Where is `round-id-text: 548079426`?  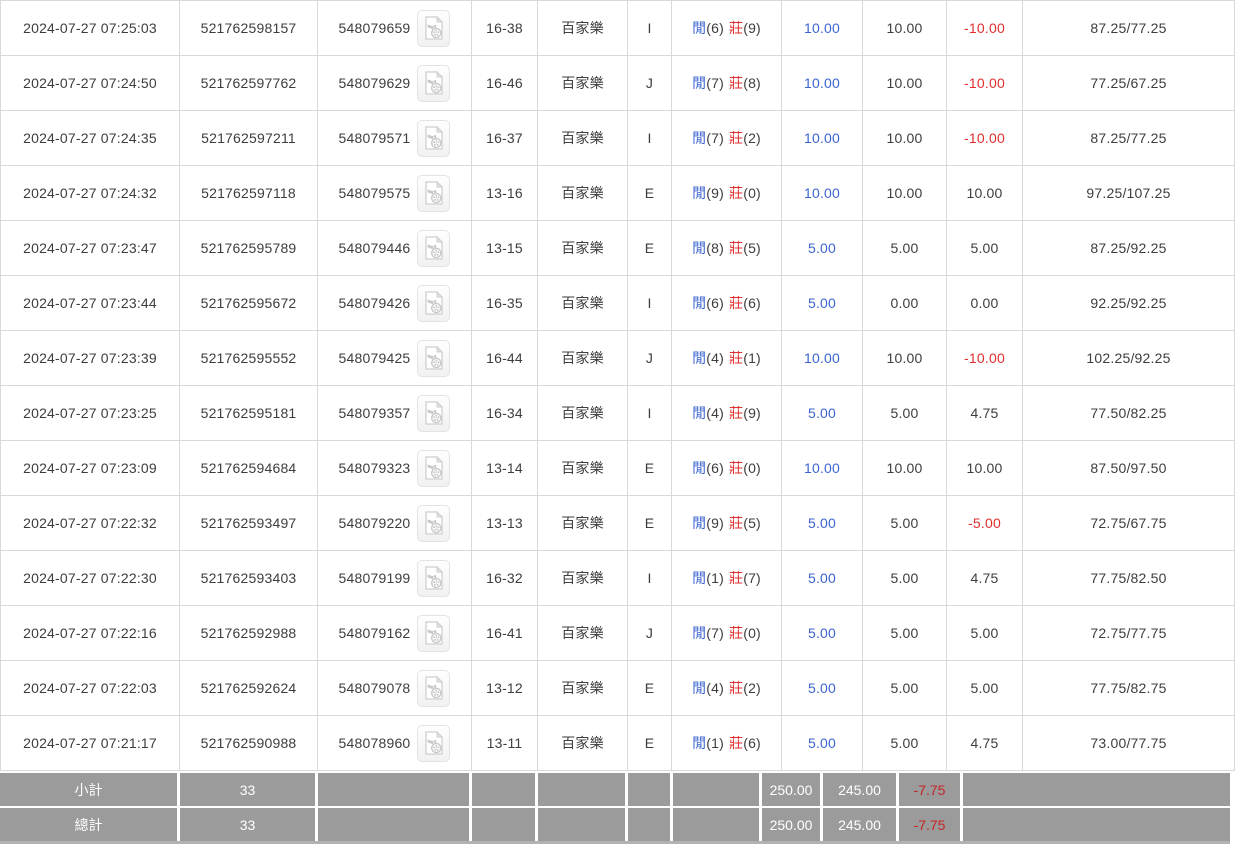
round-id-text: 548079426 is located at coordinates (374, 303).